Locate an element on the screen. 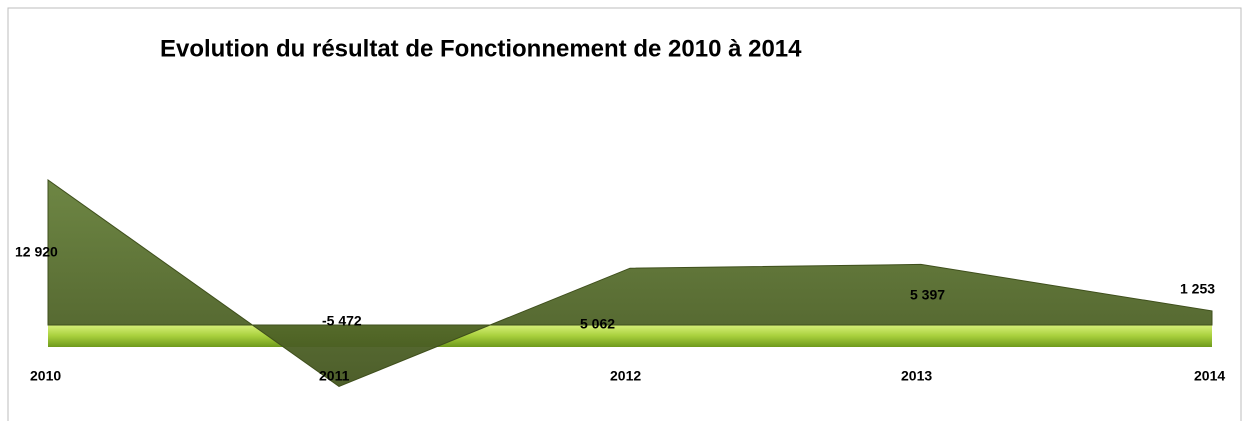  value-label: 12 920 is located at coordinates (36, 252).